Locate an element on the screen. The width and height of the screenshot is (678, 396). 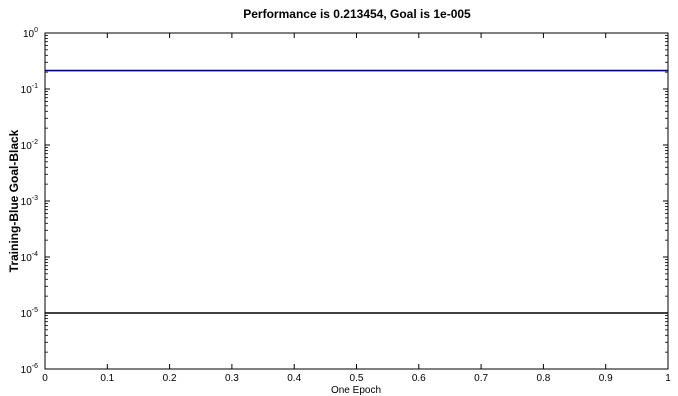
x-tick-label: 0.6 is located at coordinates (419, 378).